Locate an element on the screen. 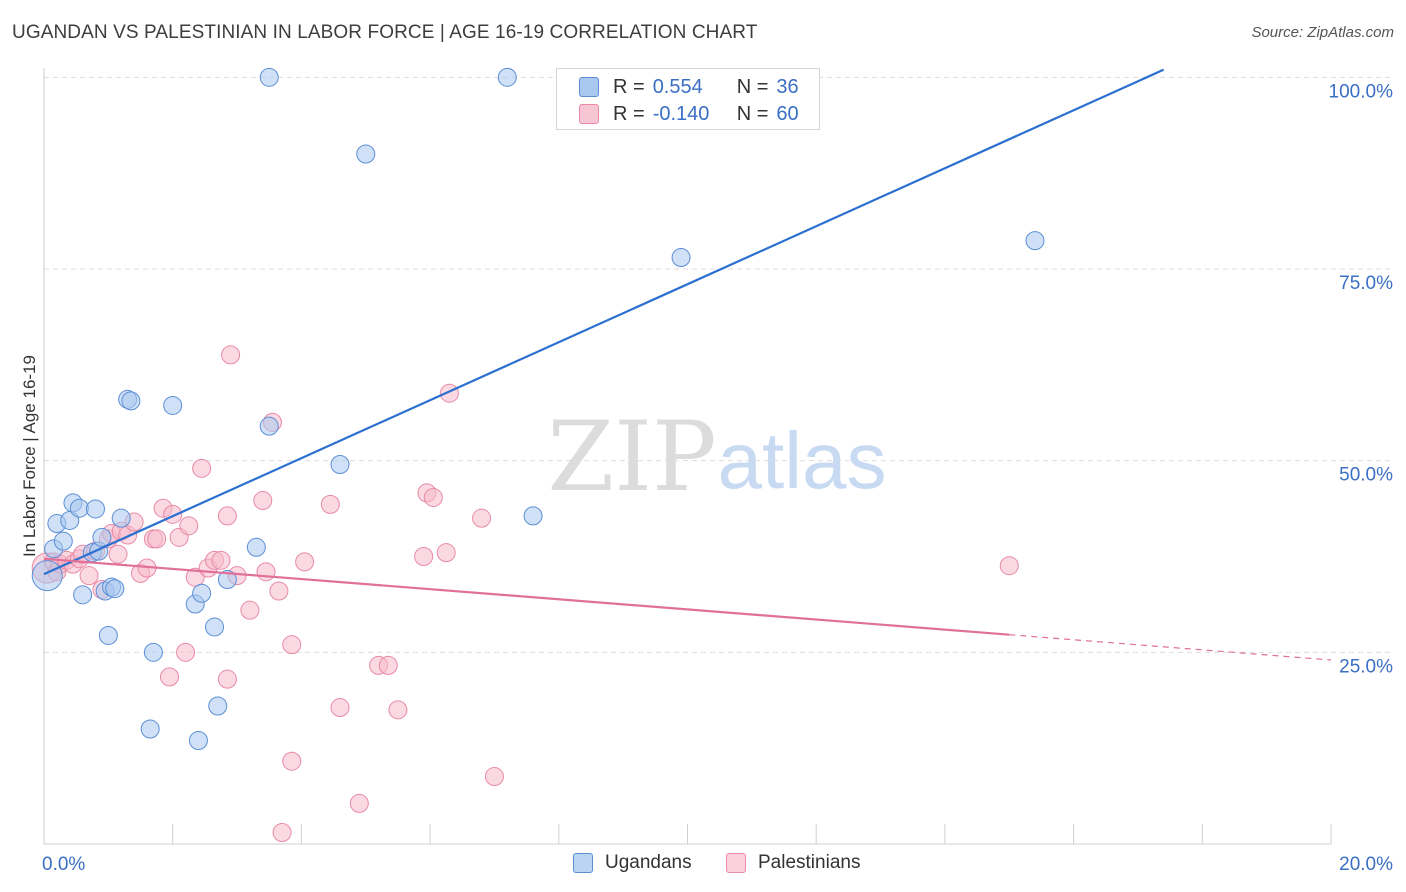 The height and width of the screenshot is (892, 1406). legend-row-palestinians: R = -0.140 N = 60 is located at coordinates (689, 114).